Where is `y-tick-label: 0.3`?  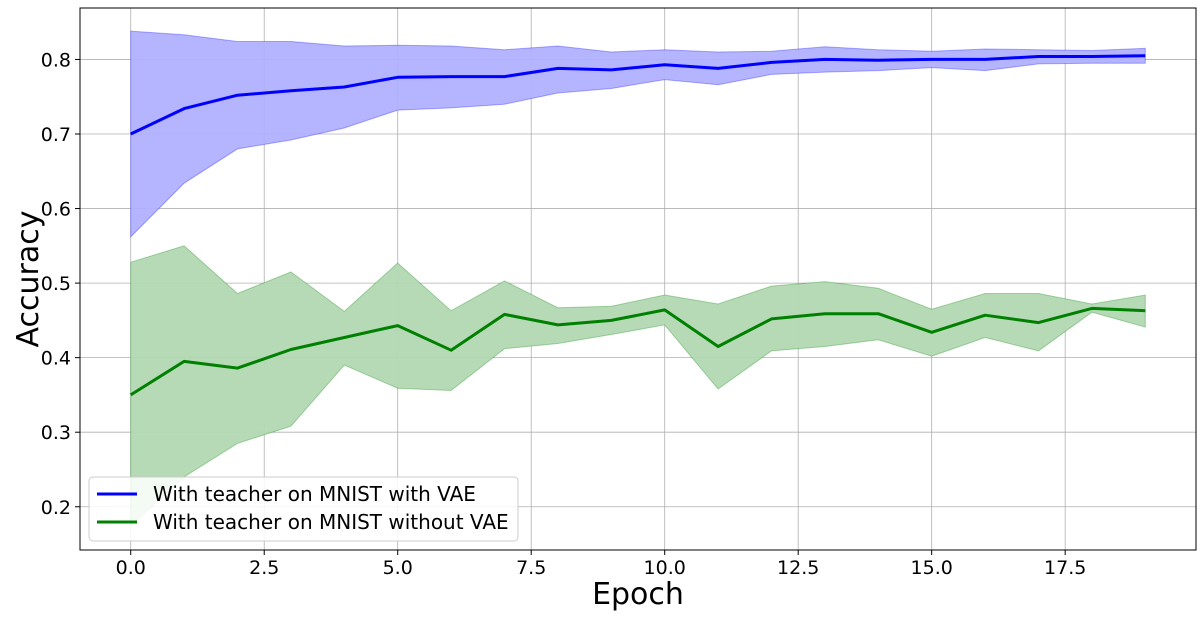 y-tick-label: 0.3 is located at coordinates (56, 433).